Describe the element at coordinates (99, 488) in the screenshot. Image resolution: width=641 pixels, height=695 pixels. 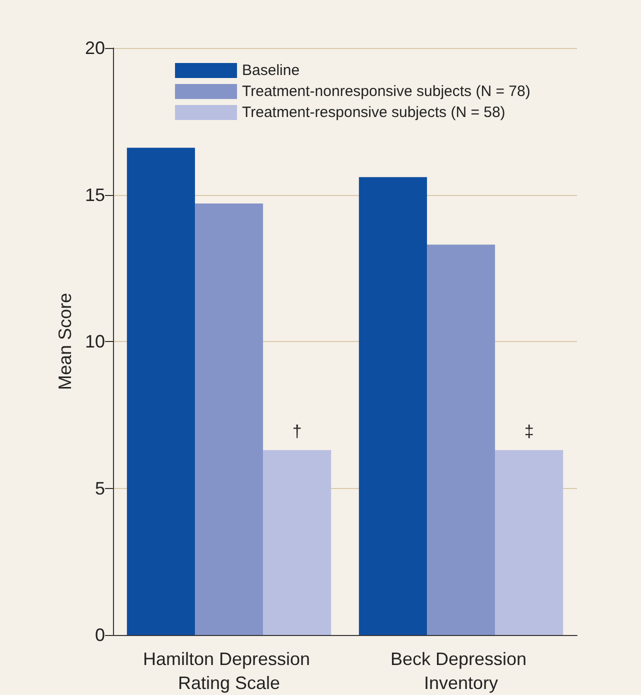
I see `y-tick-label: 5` at that location.